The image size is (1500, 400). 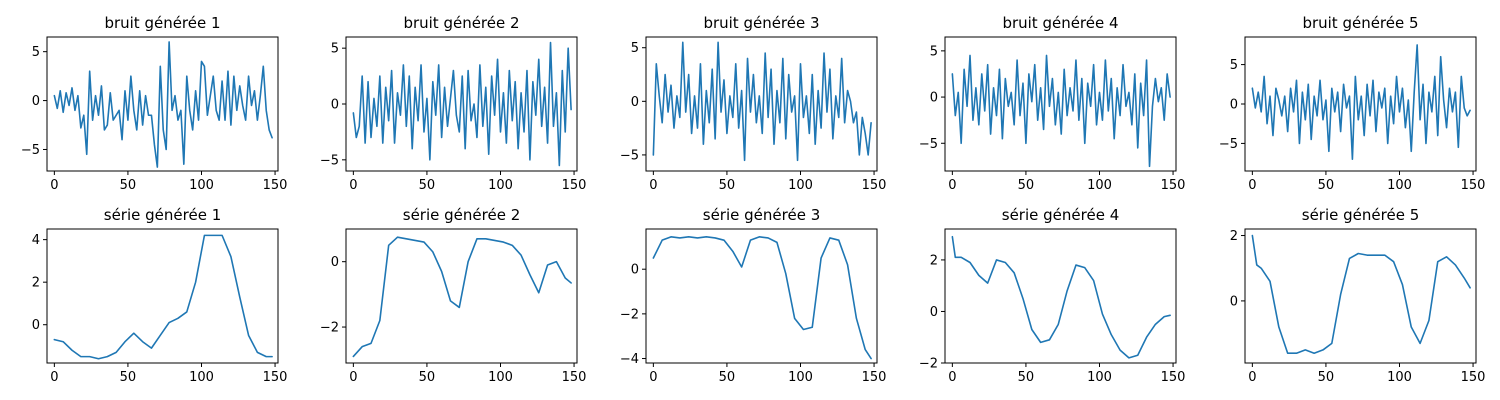 I want to click on subplot-1: bruit générée 1 0 50 100 150 −5 0 5, so click(x=154, y=103).